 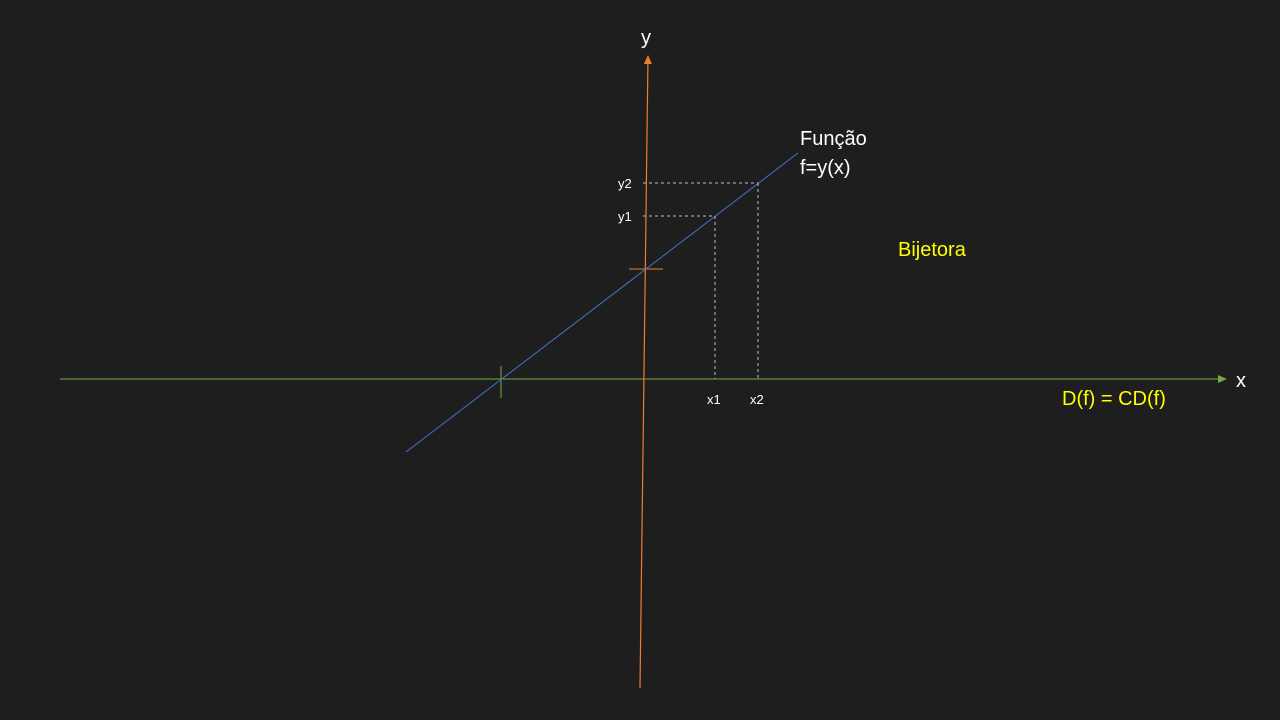 What do you see at coordinates (833, 139) in the screenshot?
I see `function-name-label: Função` at bounding box center [833, 139].